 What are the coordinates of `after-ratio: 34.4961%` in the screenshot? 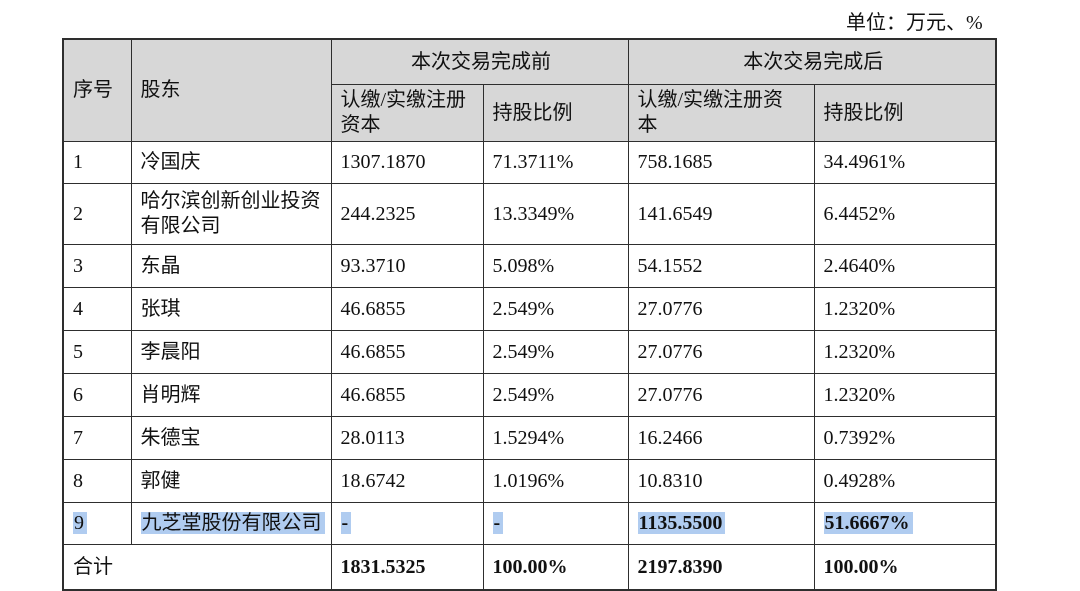 It's located at (905, 162).